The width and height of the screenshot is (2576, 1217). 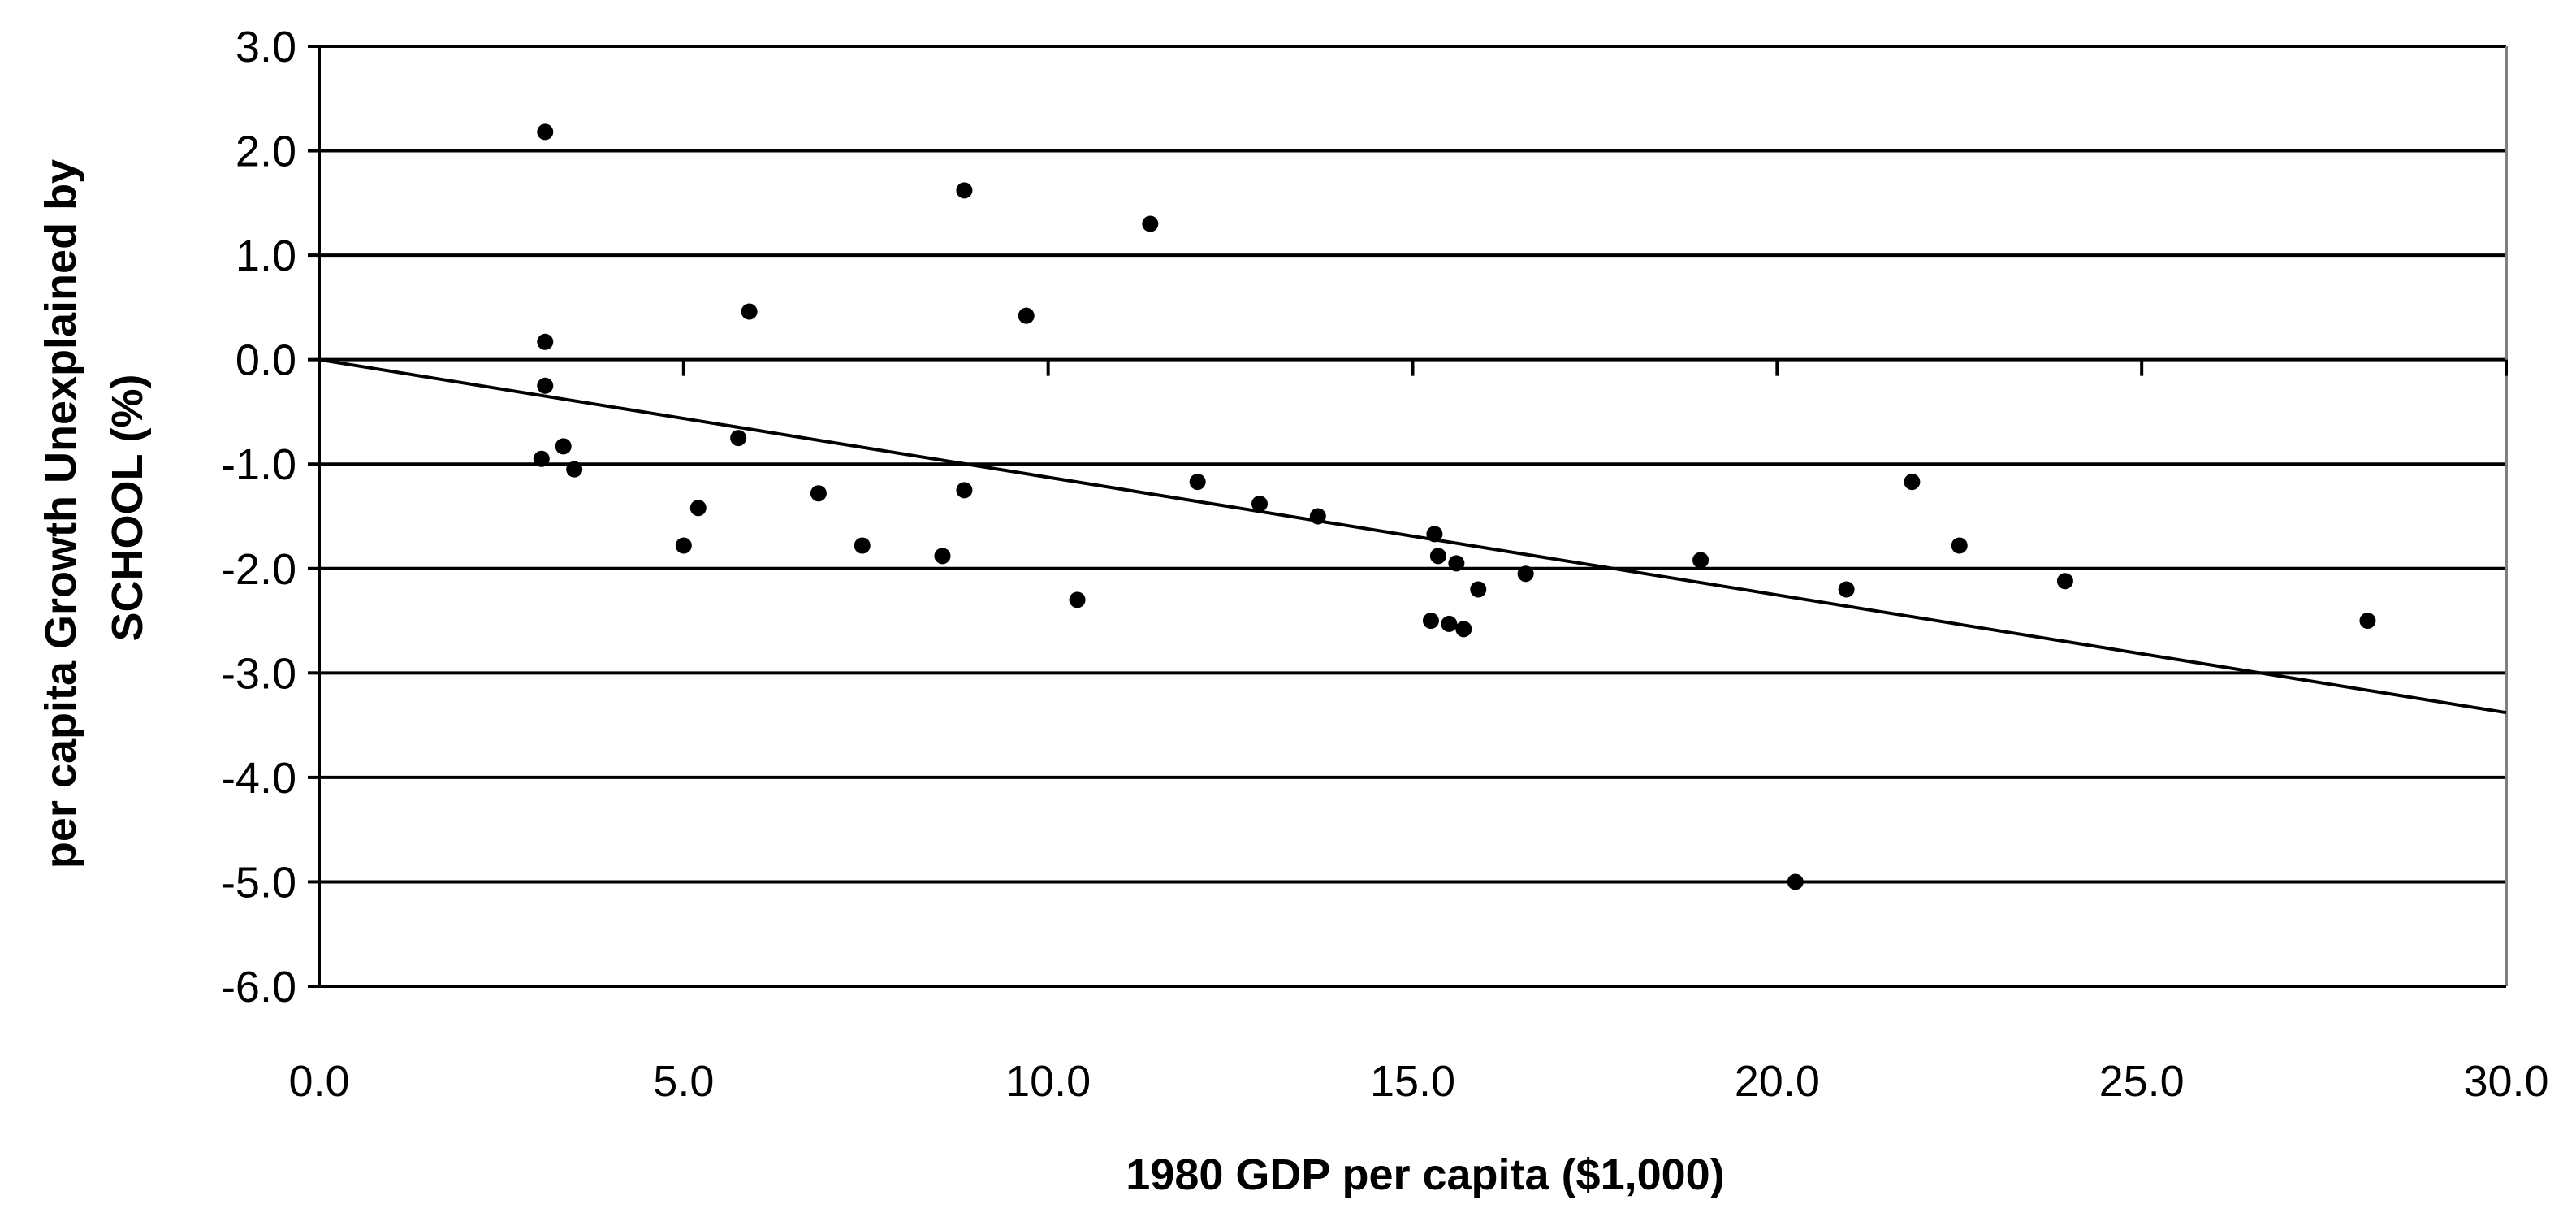 I want to click on x-axis-title: 1980 GDP per capita ($1,000), so click(x=1425, y=1174).